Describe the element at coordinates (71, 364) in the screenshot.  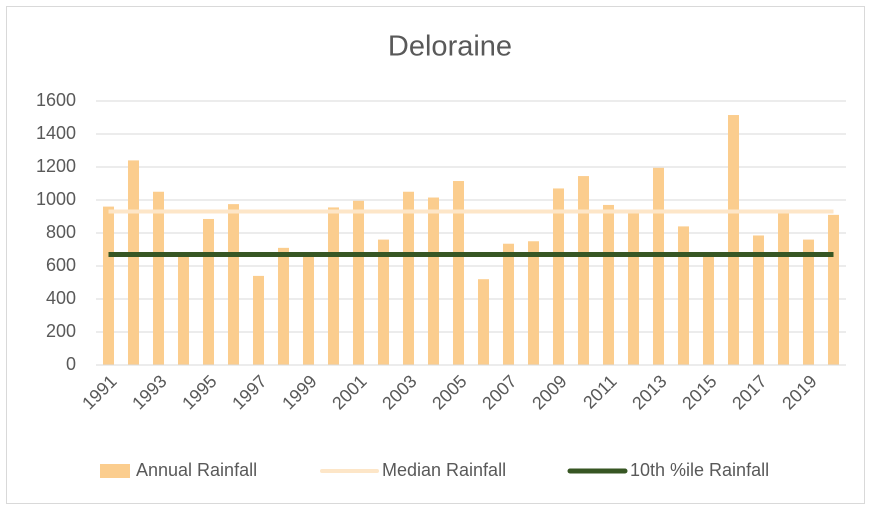
I see `y-tick-label: 0` at that location.